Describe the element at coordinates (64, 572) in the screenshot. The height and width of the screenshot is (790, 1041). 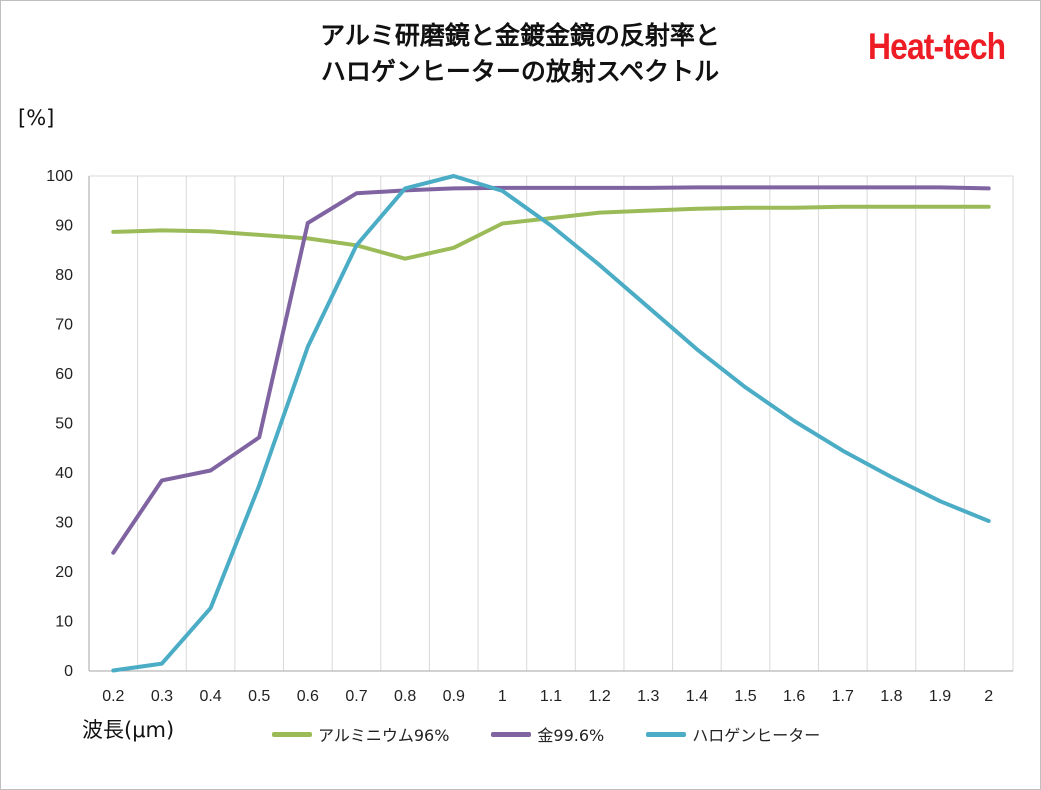
I see `y-tick-label: 20` at that location.